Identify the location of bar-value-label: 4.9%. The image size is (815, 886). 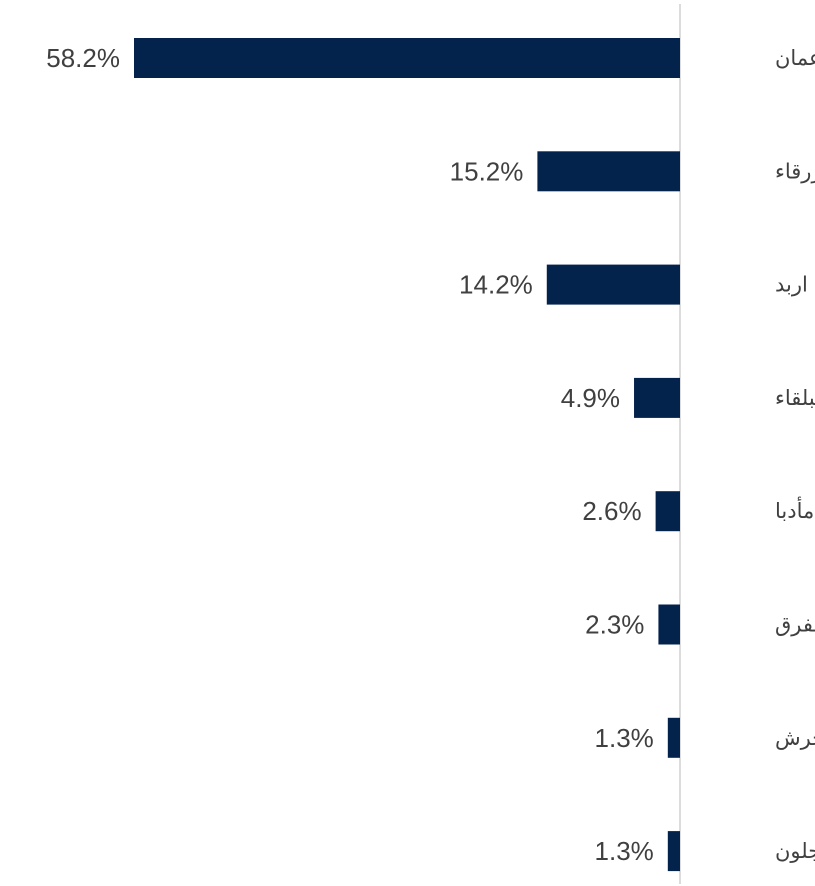
(590, 398).